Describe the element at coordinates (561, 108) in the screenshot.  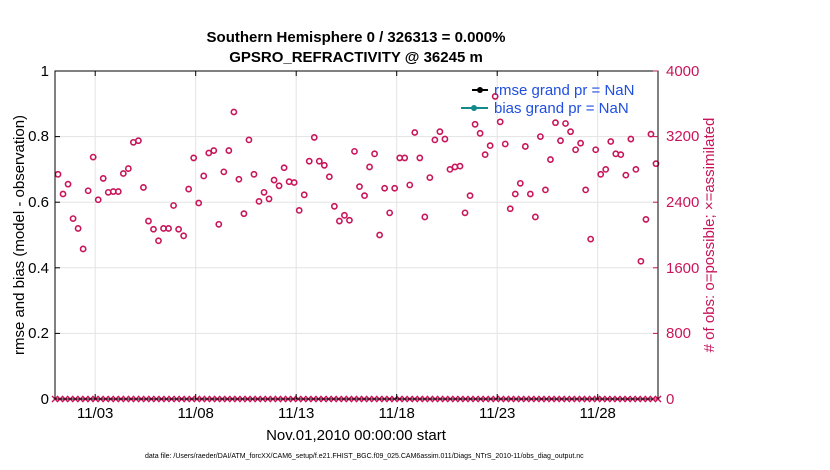
I see `legend-bias-label: bias grand pr = NaN` at that location.